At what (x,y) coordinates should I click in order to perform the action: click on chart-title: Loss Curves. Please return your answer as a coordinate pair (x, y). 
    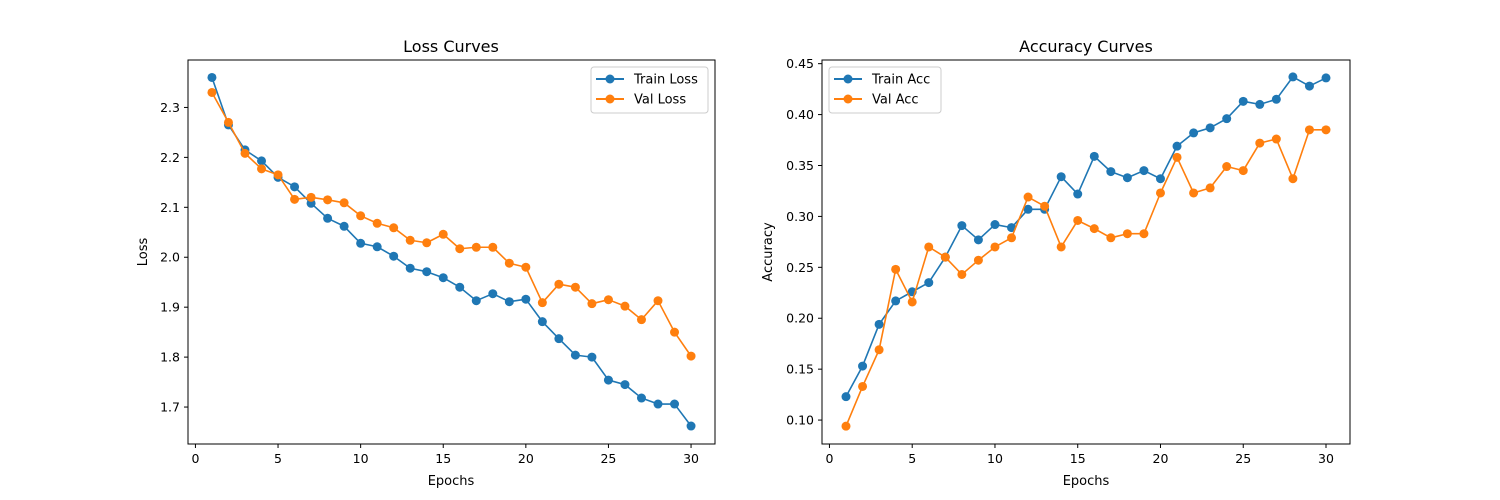
    Looking at the image, I should click on (451, 46).